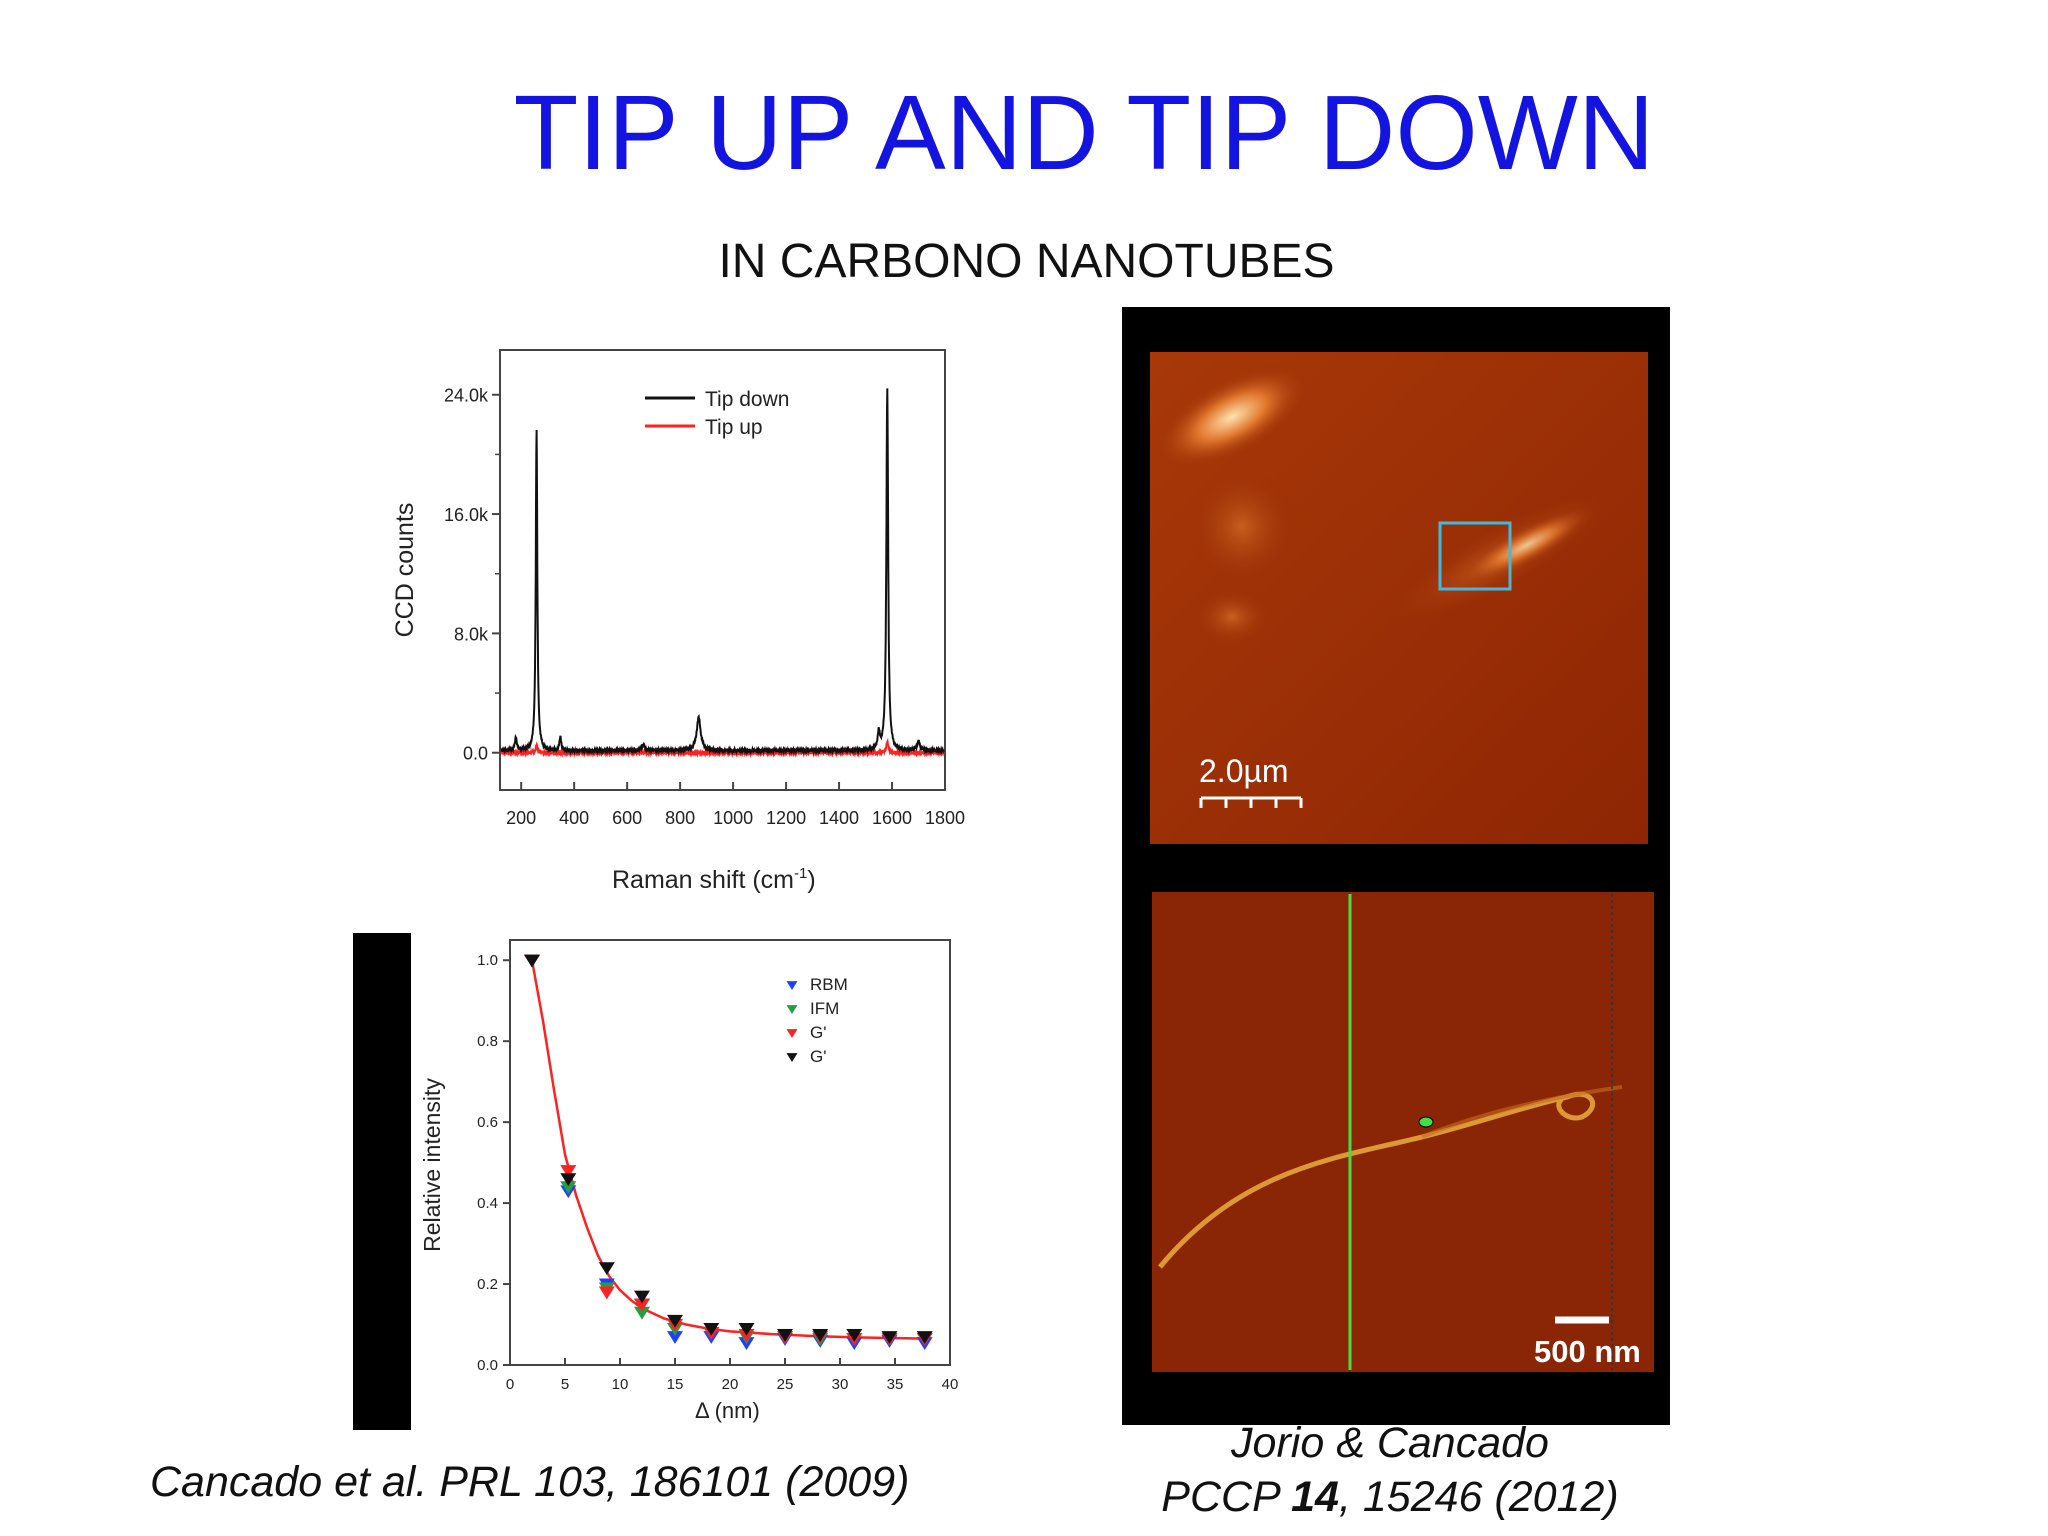 The width and height of the screenshot is (2048, 1536). What do you see at coordinates (1390, 1470) in the screenshot?
I see `citation-right: Jorio & Cancado PCCP 14, 15246 (2012)` at bounding box center [1390, 1470].